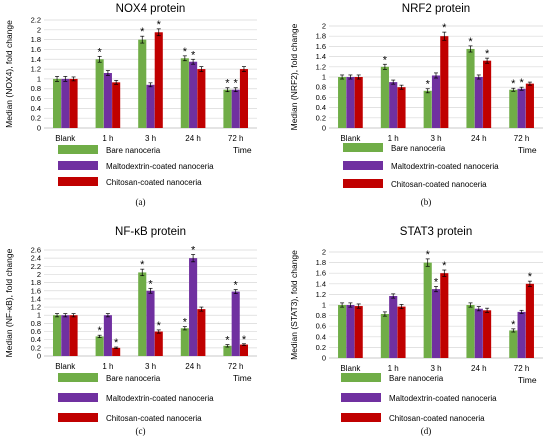 The width and height of the screenshot is (550, 445). What do you see at coordinates (150, 232) in the screenshot?
I see `chart-title: NF-κB protein` at bounding box center [150, 232].